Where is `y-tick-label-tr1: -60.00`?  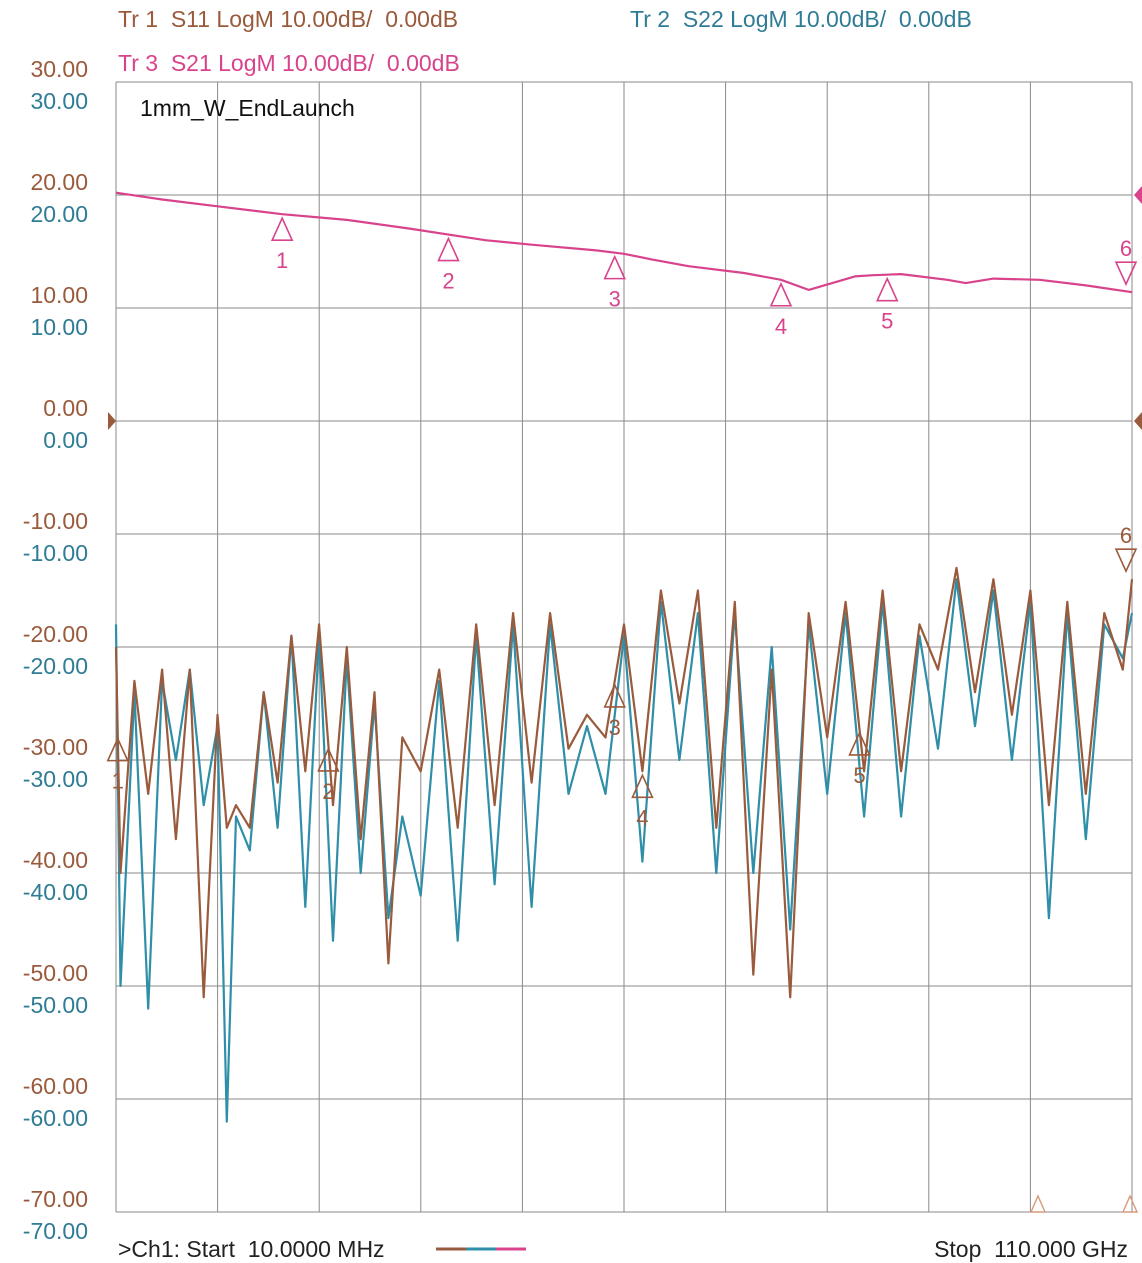
y-tick-label-tr1: -60.00 is located at coordinates (55, 1086).